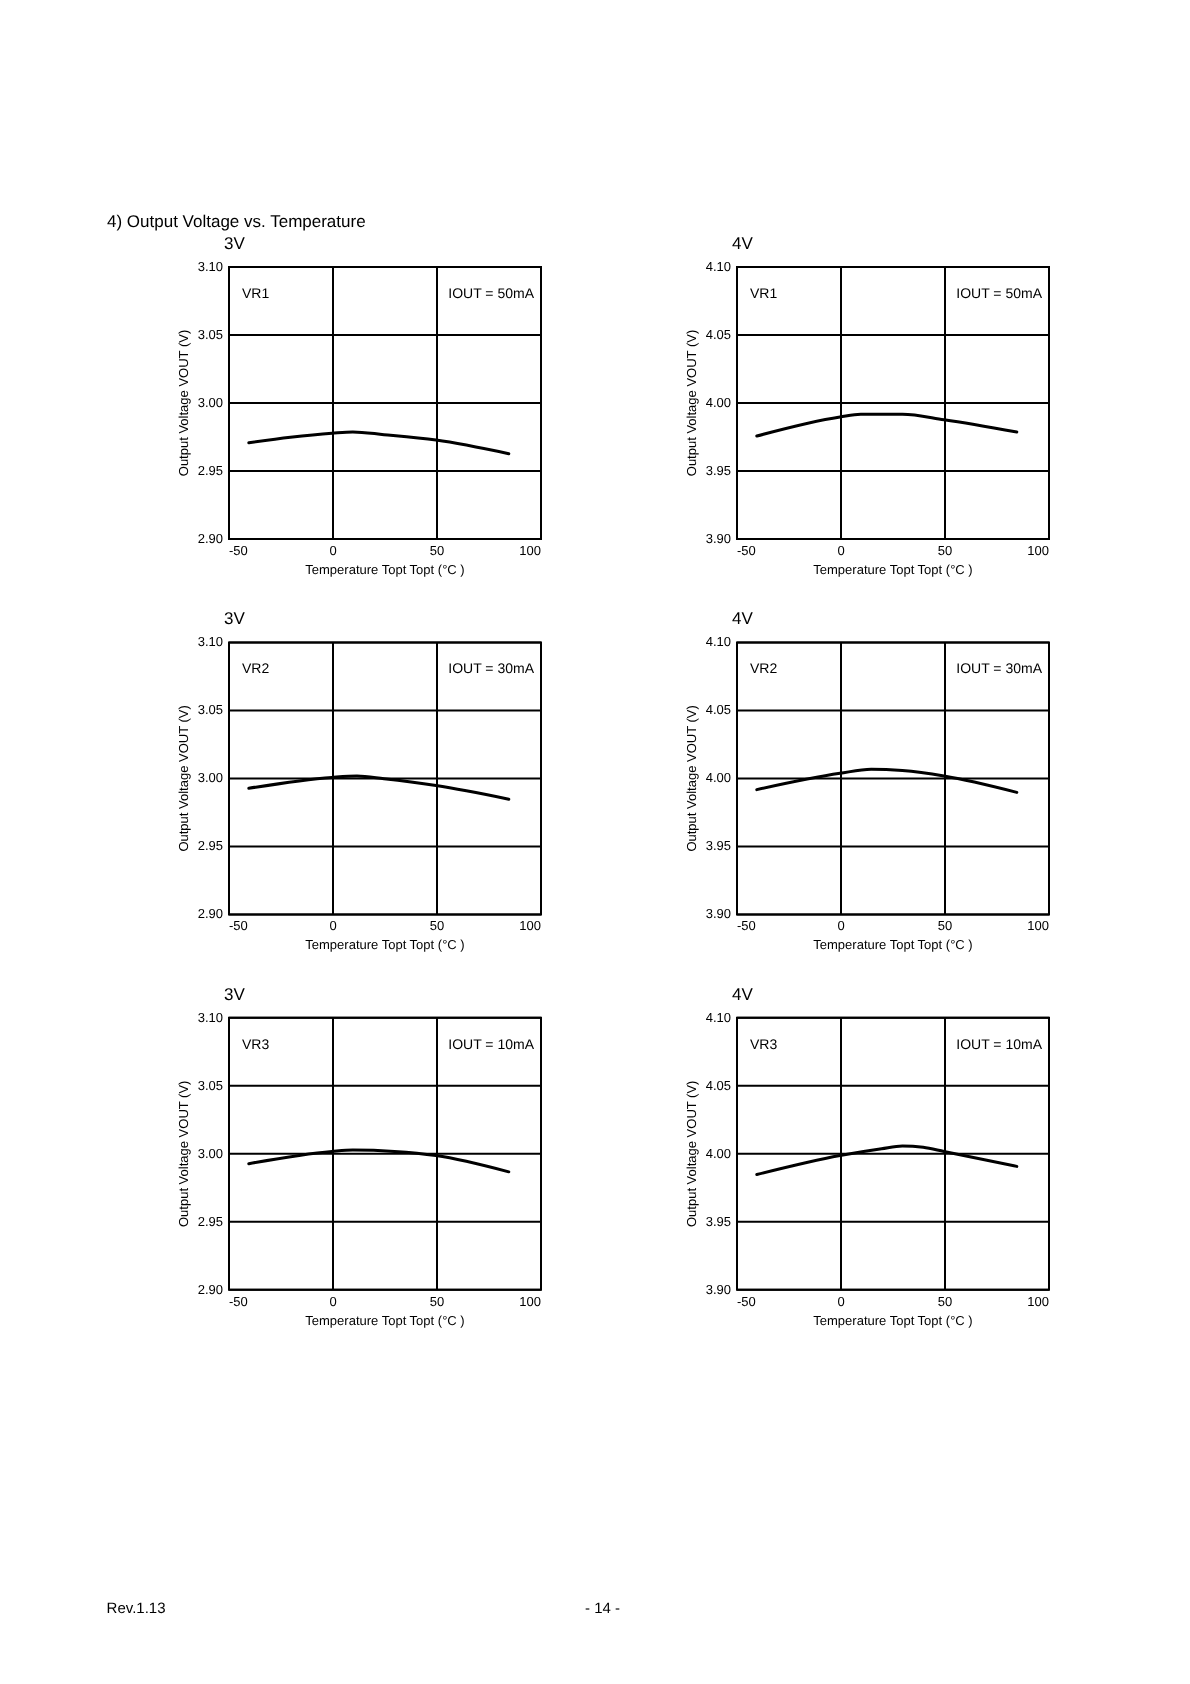 Image resolution: width=1190 pixels, height=1684 pixels. Describe the element at coordinates (237, 221) in the screenshot. I see `text: 4) Output Voltage vs. Temperature` at that location.